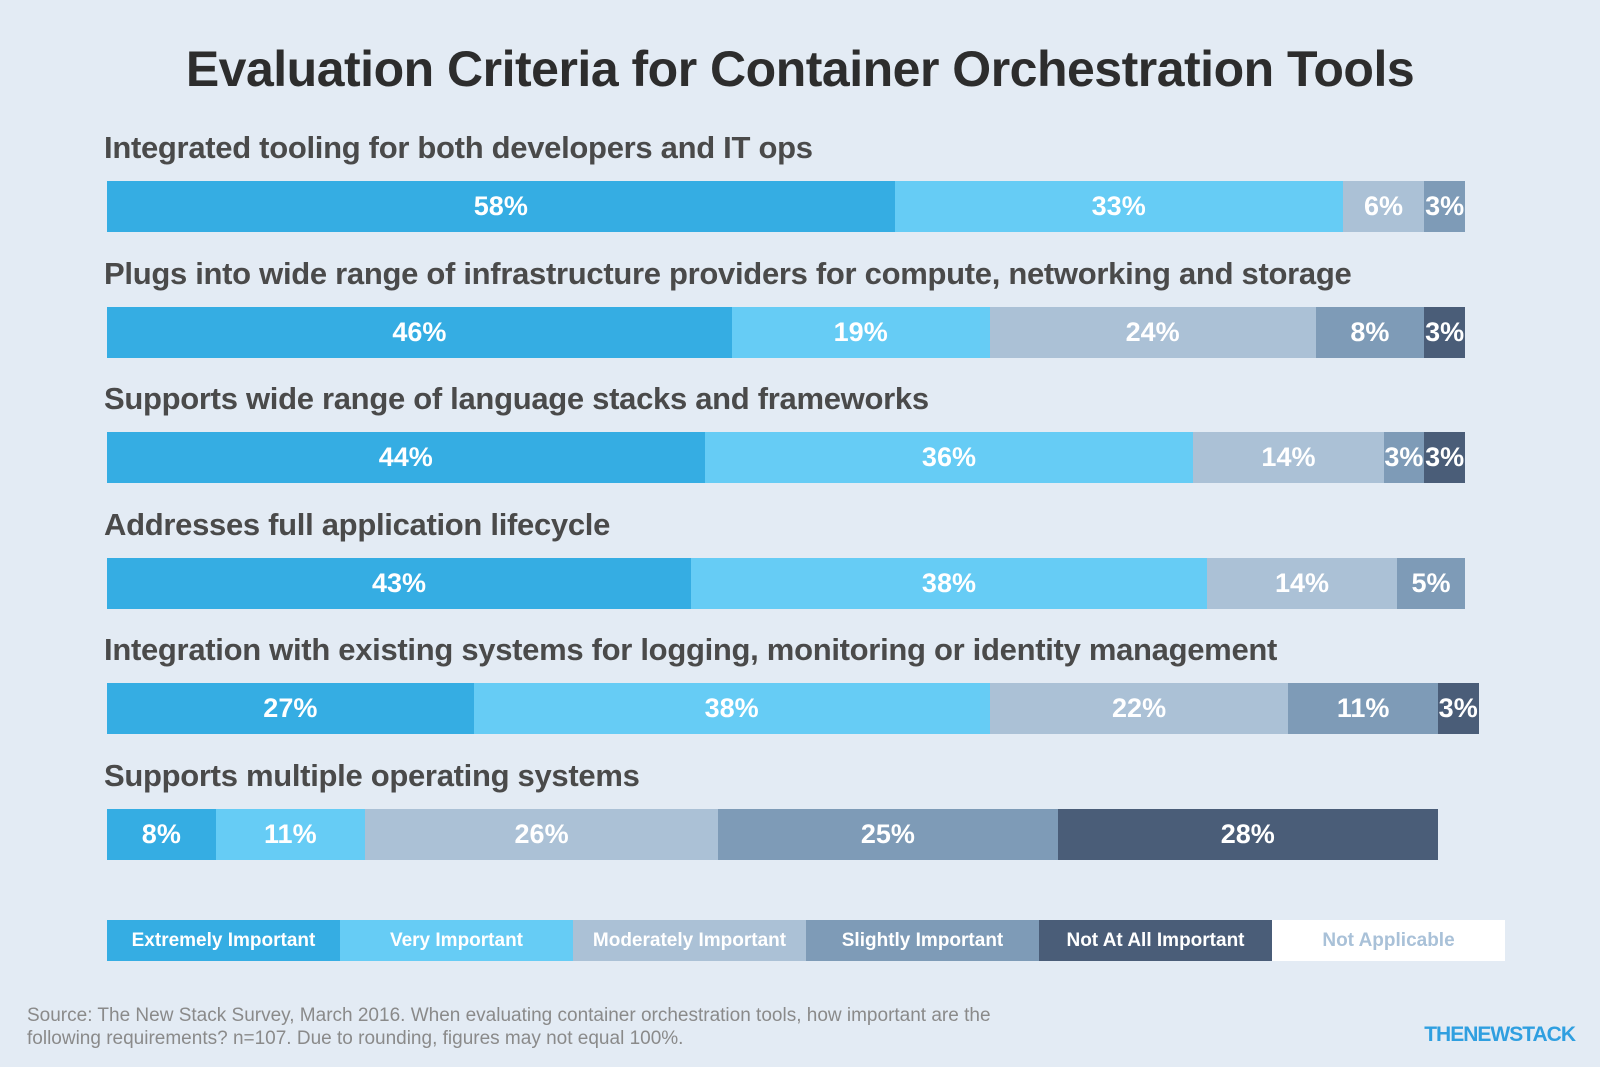  I want to click on bar-segment: 58%, so click(501, 206).